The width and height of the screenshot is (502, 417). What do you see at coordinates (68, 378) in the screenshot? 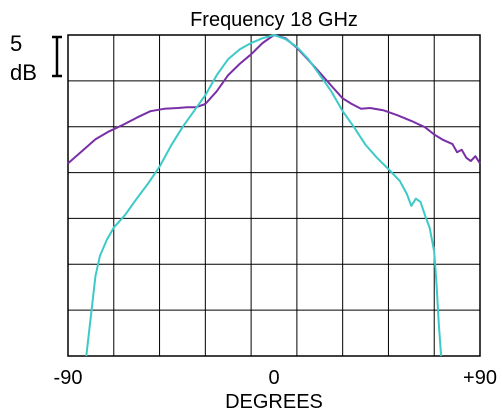
I see `x-tick-label: -90` at bounding box center [68, 378].